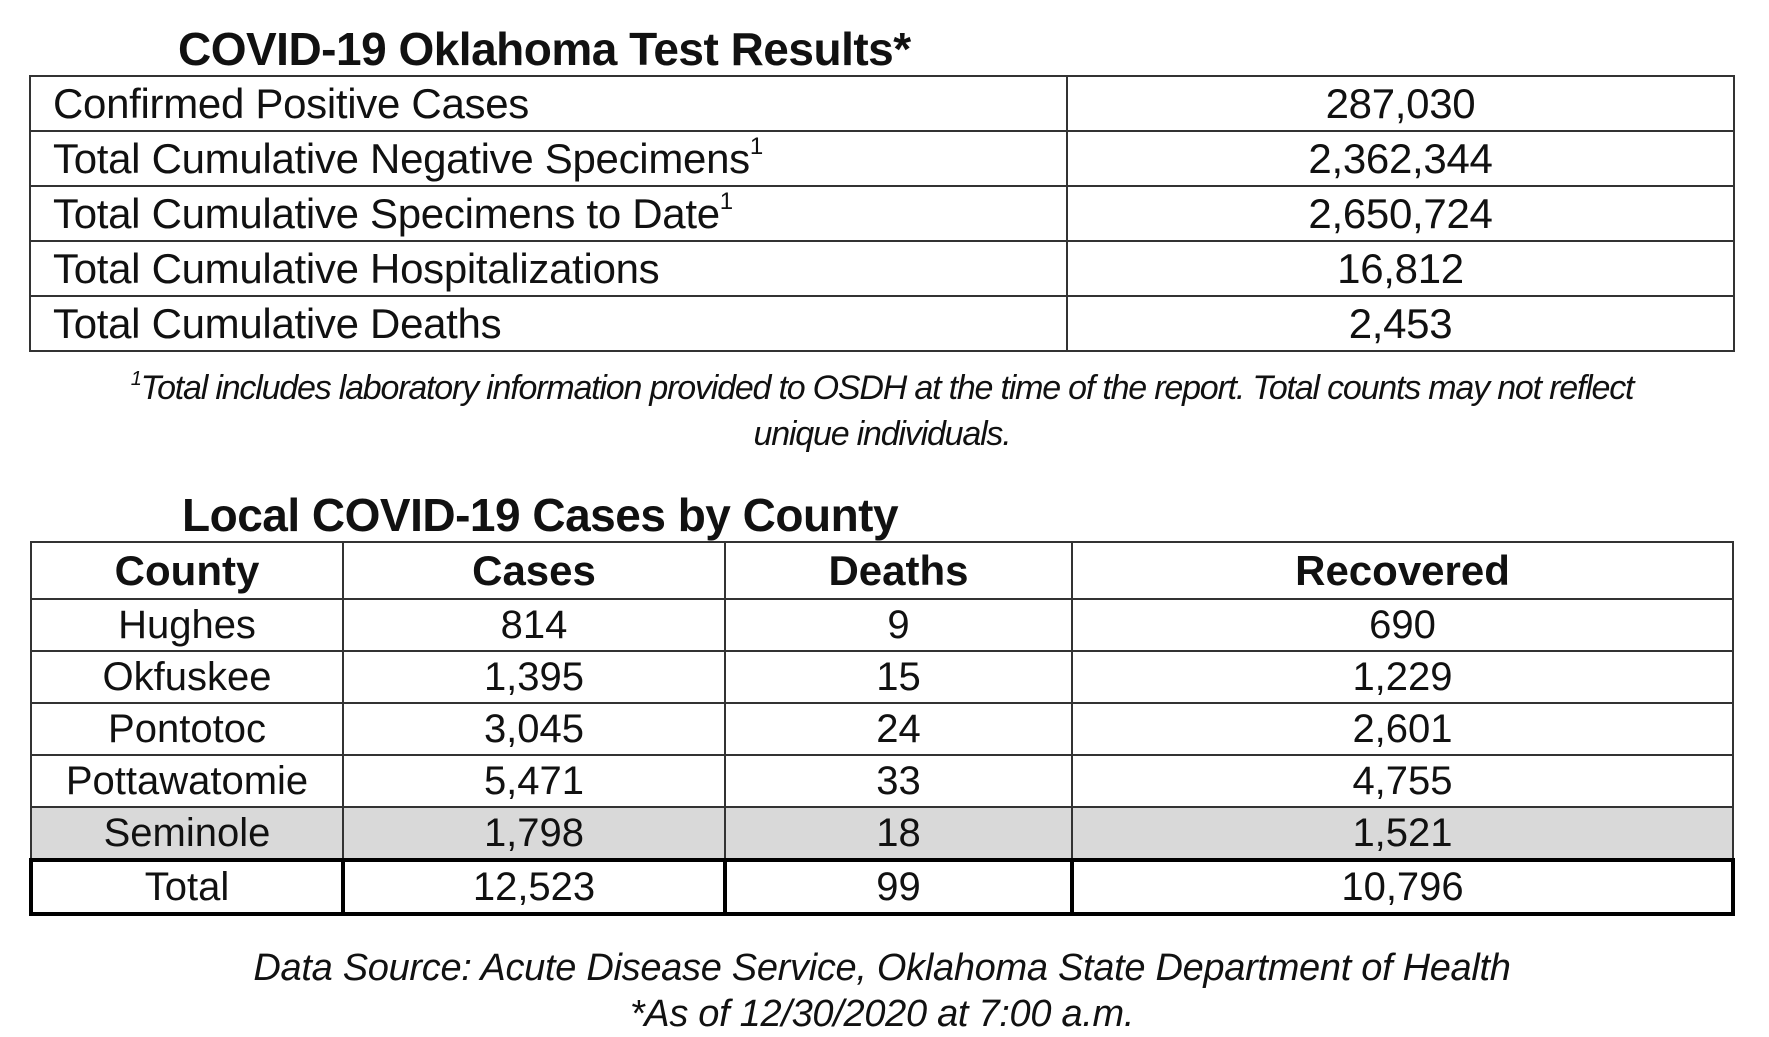  I want to click on county-cases-title: Local COVID-19 Cases by County, so click(540, 515).